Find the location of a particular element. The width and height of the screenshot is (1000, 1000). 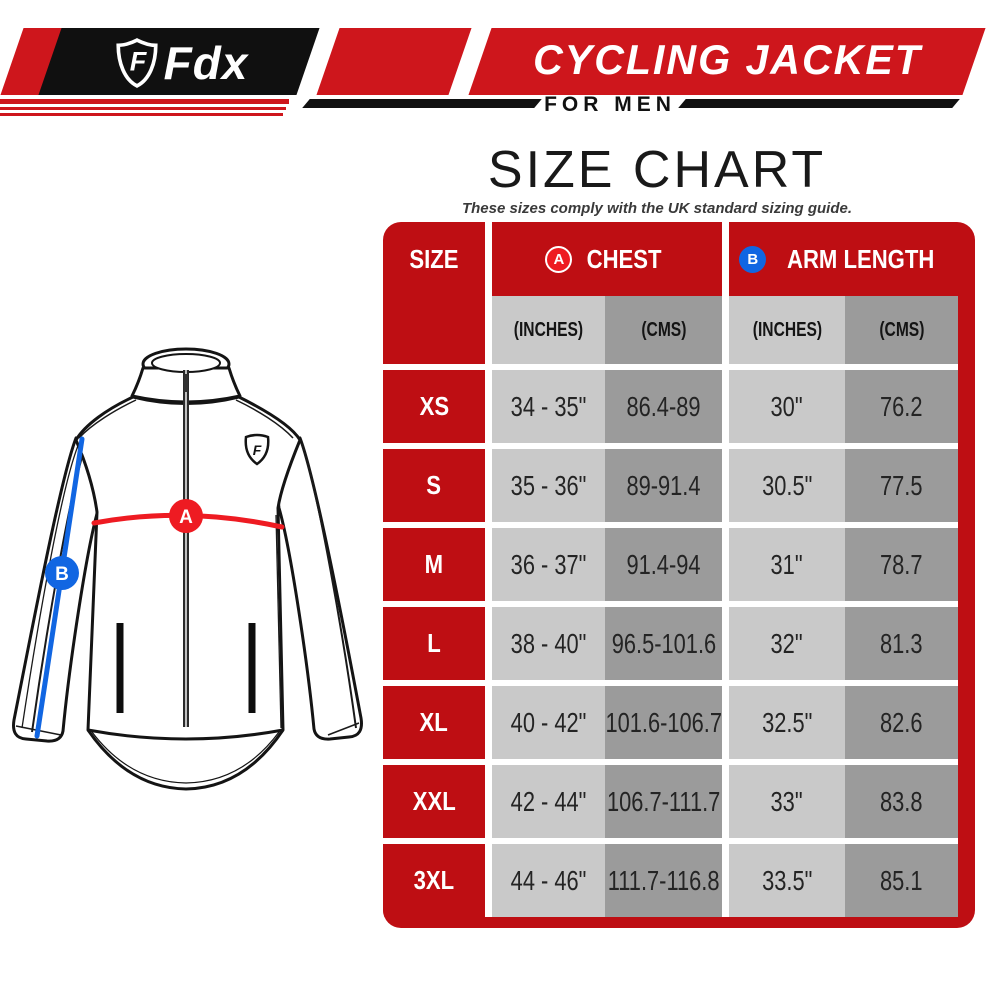

subheader-label: (INCHES) is located at coordinates (787, 329).